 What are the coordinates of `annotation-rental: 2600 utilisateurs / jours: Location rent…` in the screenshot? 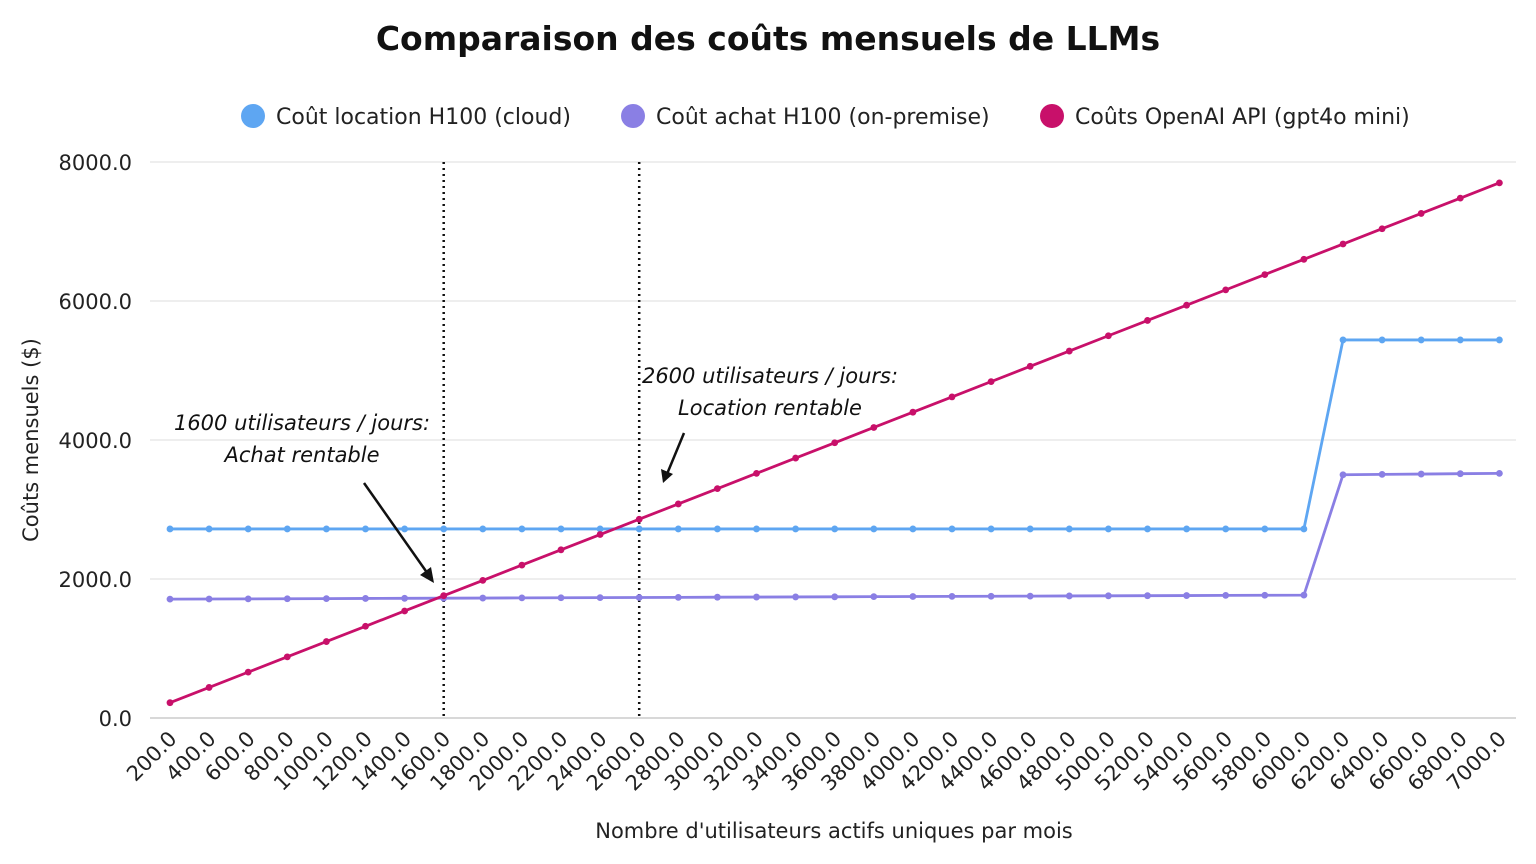 It's located at (770, 423).